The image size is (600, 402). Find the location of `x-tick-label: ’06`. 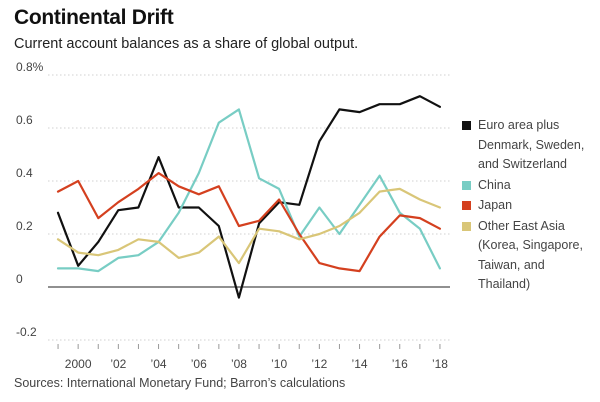

x-tick-label: ’06 is located at coordinates (199, 364).